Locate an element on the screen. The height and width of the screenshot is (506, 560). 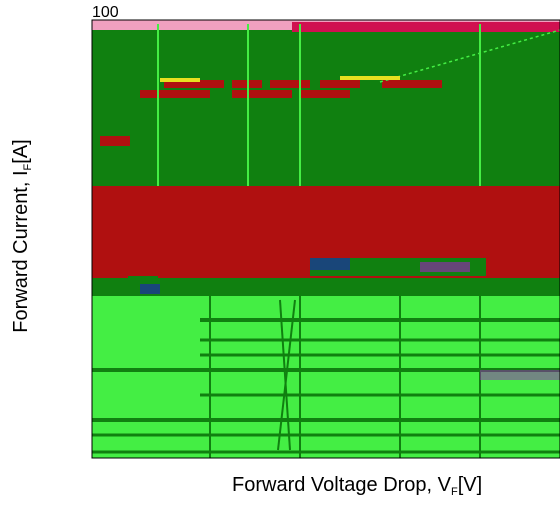
y-axis-label-sub: F is located at coordinates (28, 167).